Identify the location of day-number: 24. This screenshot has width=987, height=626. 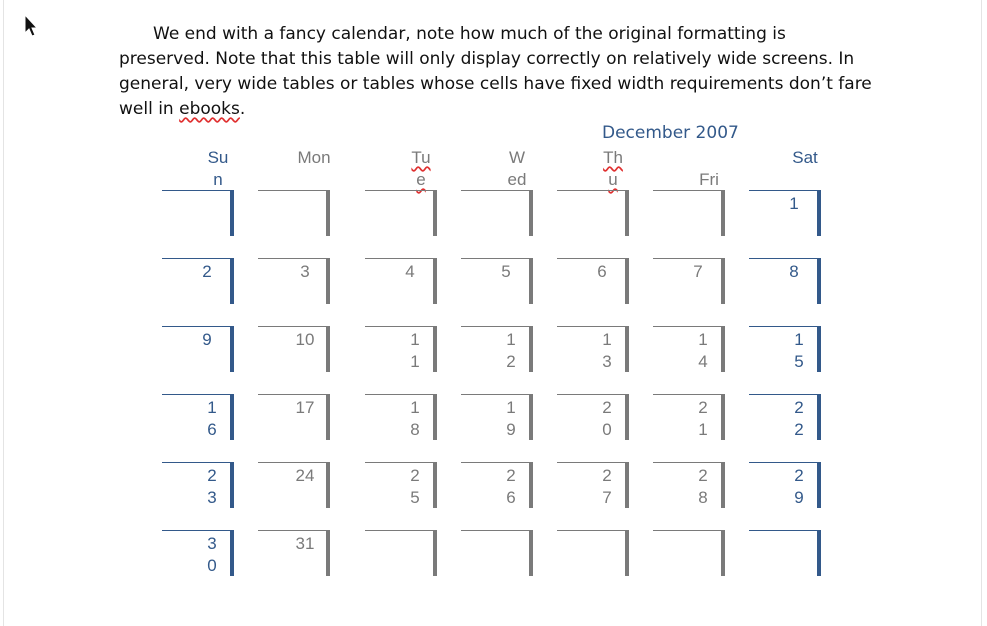
(305, 475).